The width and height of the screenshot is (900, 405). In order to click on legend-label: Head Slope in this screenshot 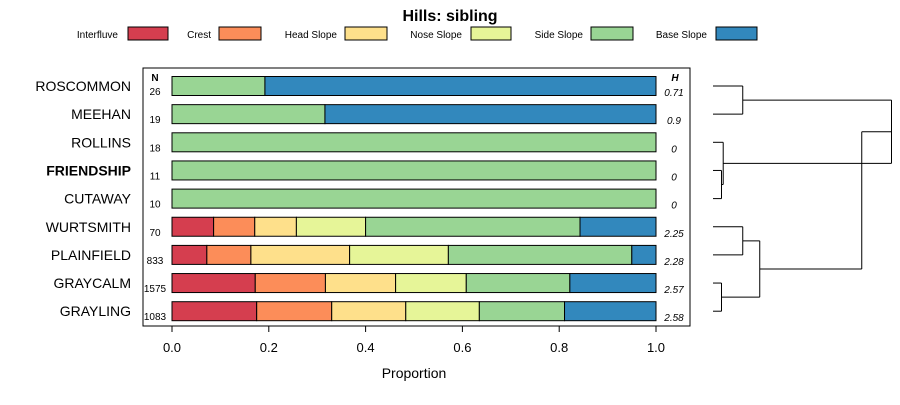, I will do `click(311, 35)`.